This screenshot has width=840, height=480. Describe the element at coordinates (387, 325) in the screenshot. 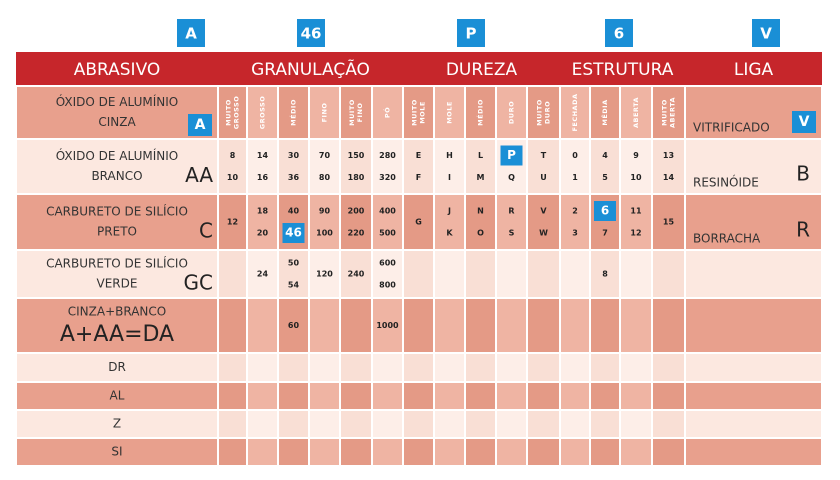

I see `cell-value: 1000` at that location.